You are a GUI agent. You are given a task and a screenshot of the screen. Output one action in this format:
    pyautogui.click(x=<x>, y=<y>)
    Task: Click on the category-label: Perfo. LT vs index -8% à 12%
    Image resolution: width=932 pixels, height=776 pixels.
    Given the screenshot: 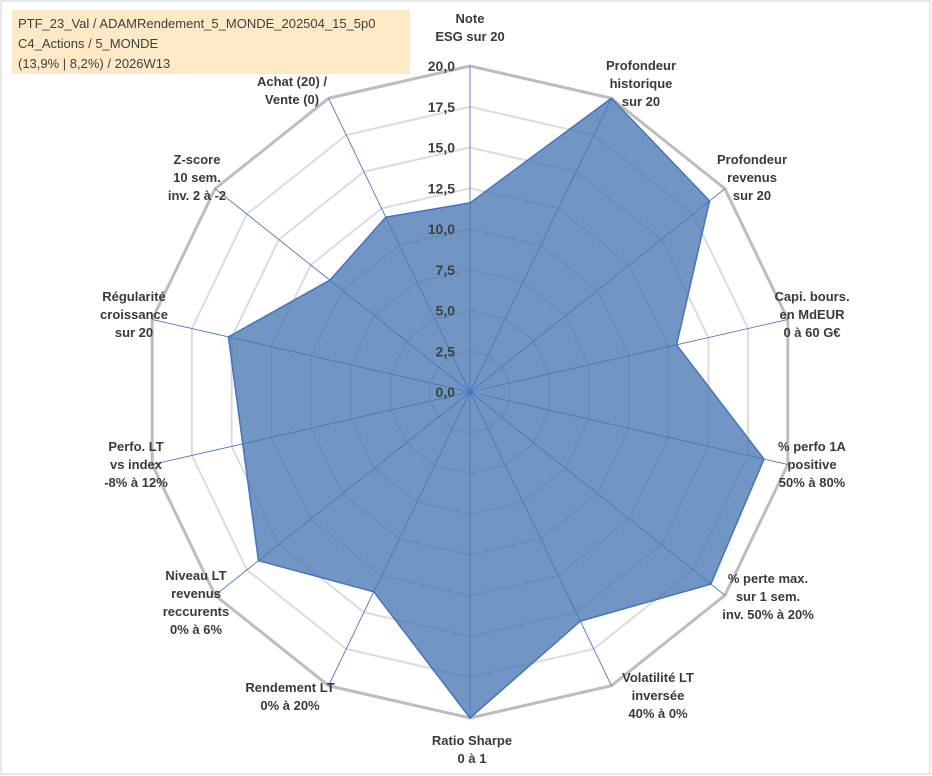 What is the action you would take?
    pyautogui.click(x=136, y=464)
    